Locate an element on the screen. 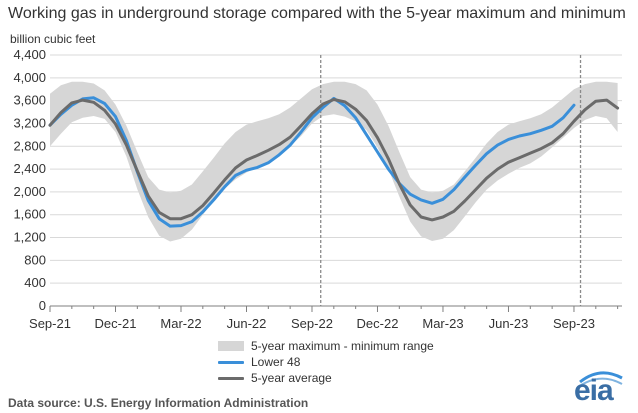 Image resolution: width=638 pixels, height=413 pixels. x-tick-label: Dec-22 is located at coordinates (378, 323).